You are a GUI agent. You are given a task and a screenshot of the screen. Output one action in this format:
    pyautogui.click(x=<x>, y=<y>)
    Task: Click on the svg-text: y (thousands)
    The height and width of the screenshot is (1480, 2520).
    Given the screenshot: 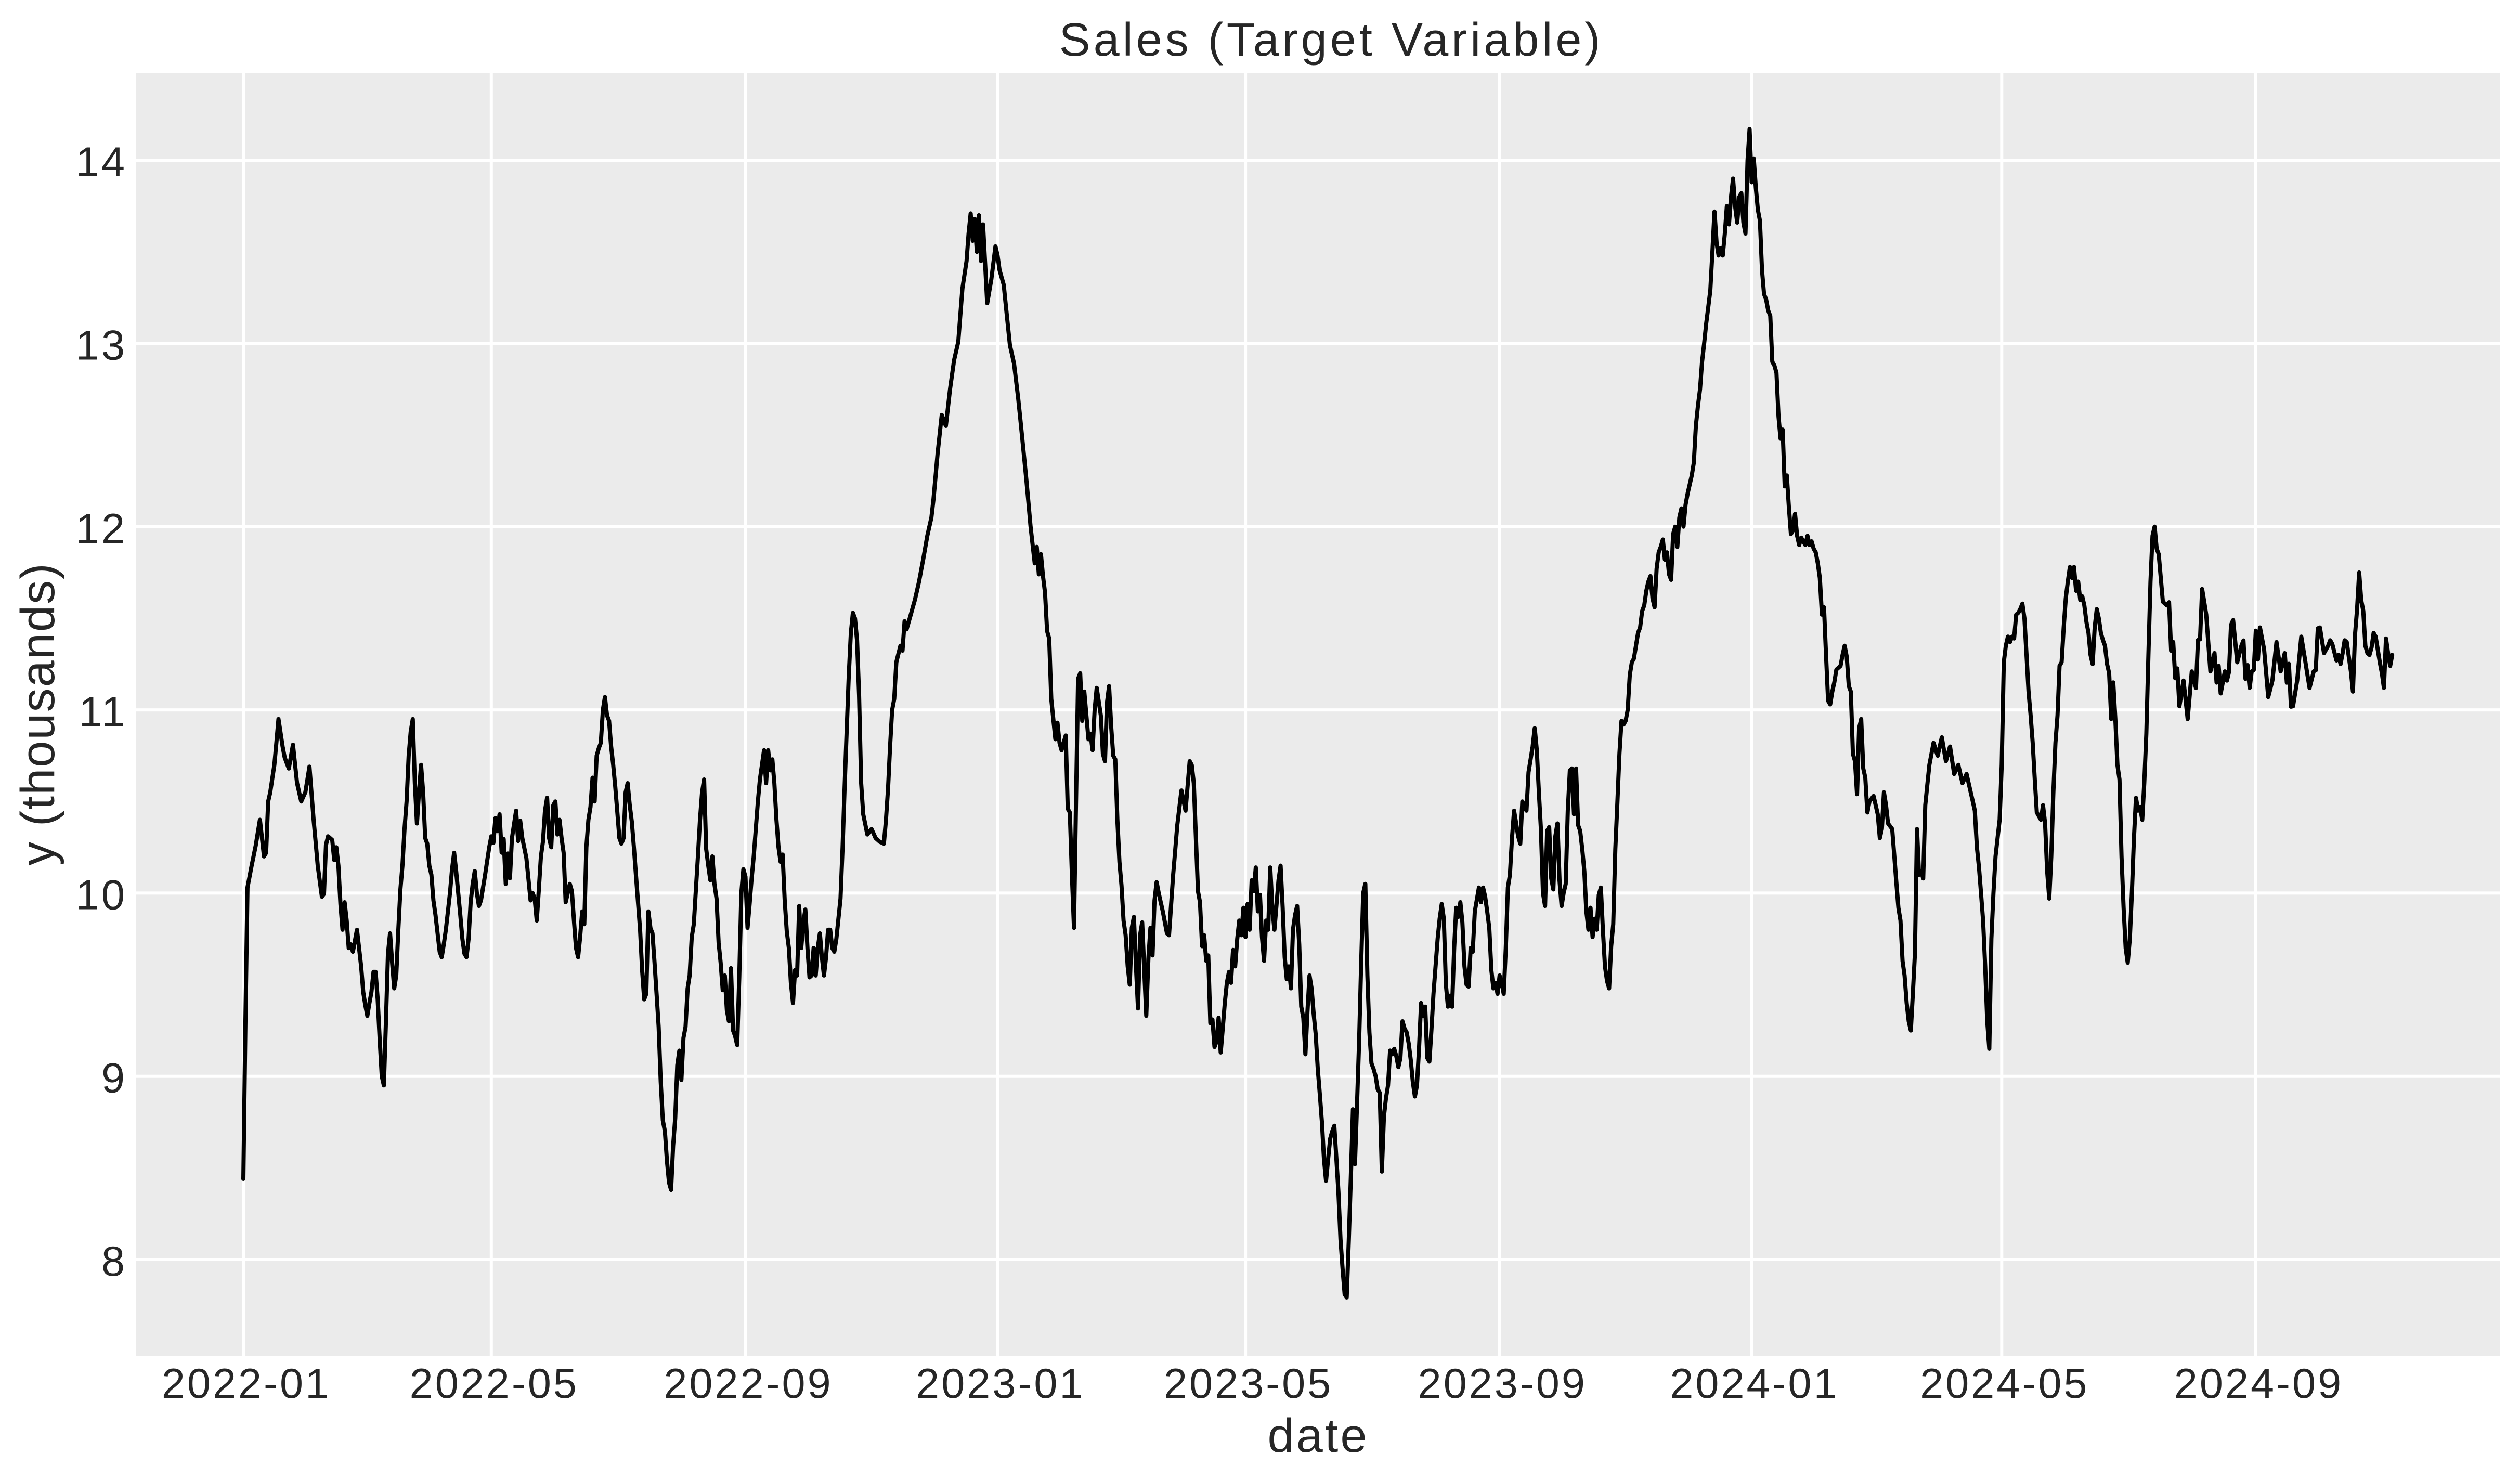 What is the action you would take?
    pyautogui.click(x=37, y=713)
    